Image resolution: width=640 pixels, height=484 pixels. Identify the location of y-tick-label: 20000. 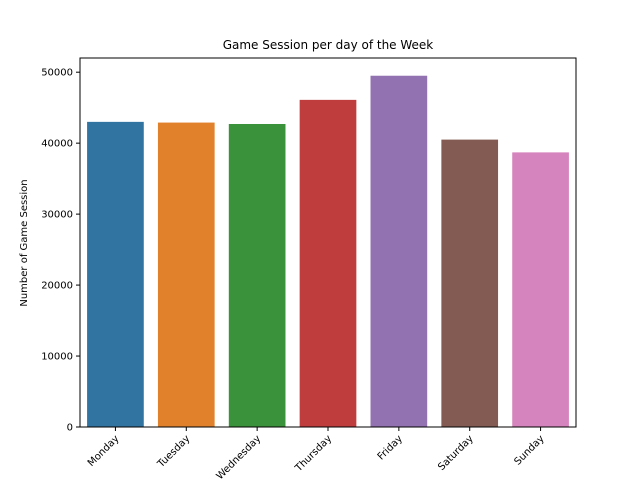
(57, 286).